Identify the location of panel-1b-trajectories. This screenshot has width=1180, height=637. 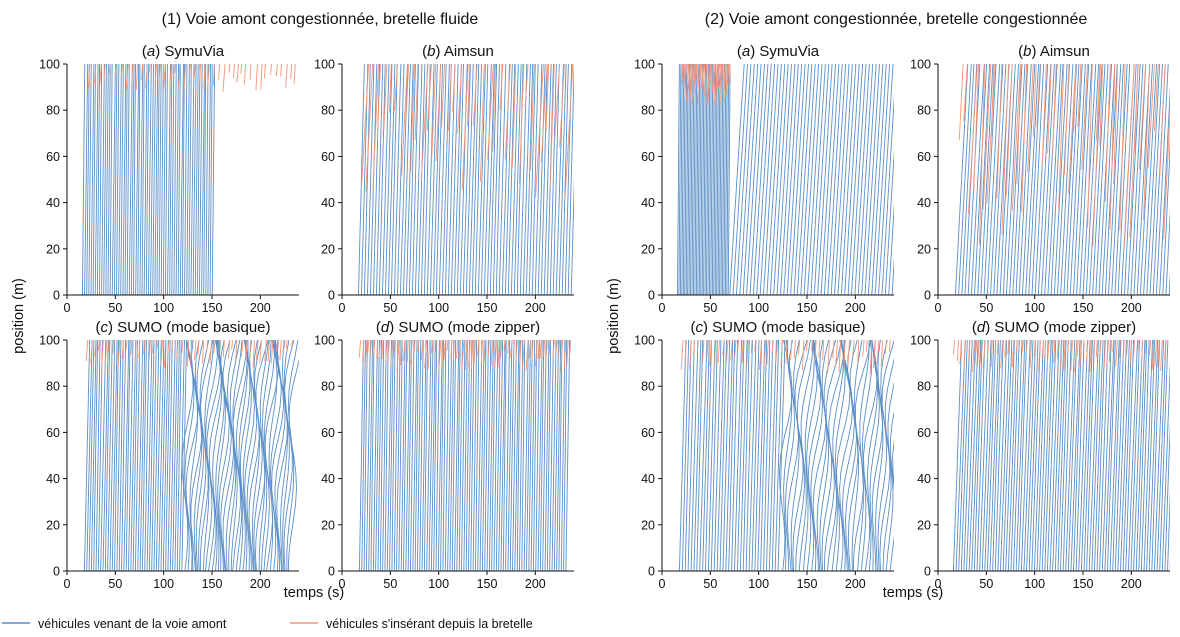
(465, 179).